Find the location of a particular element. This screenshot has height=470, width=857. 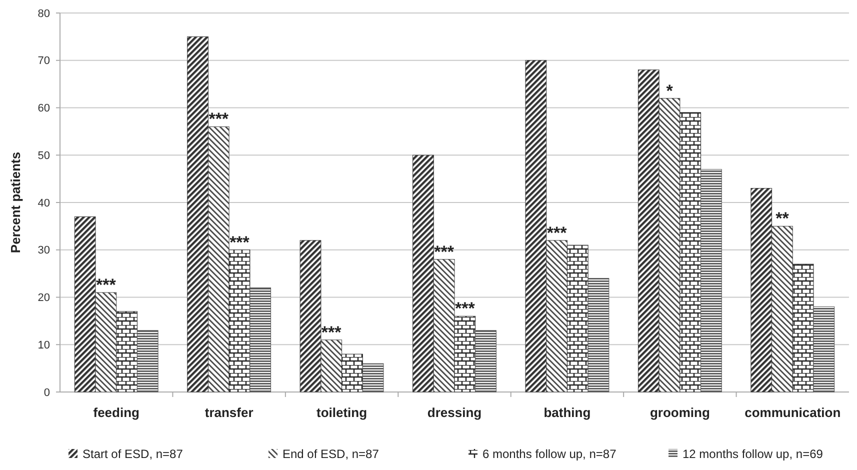

legend-label: Start of ESD, n=87 is located at coordinates (133, 454).